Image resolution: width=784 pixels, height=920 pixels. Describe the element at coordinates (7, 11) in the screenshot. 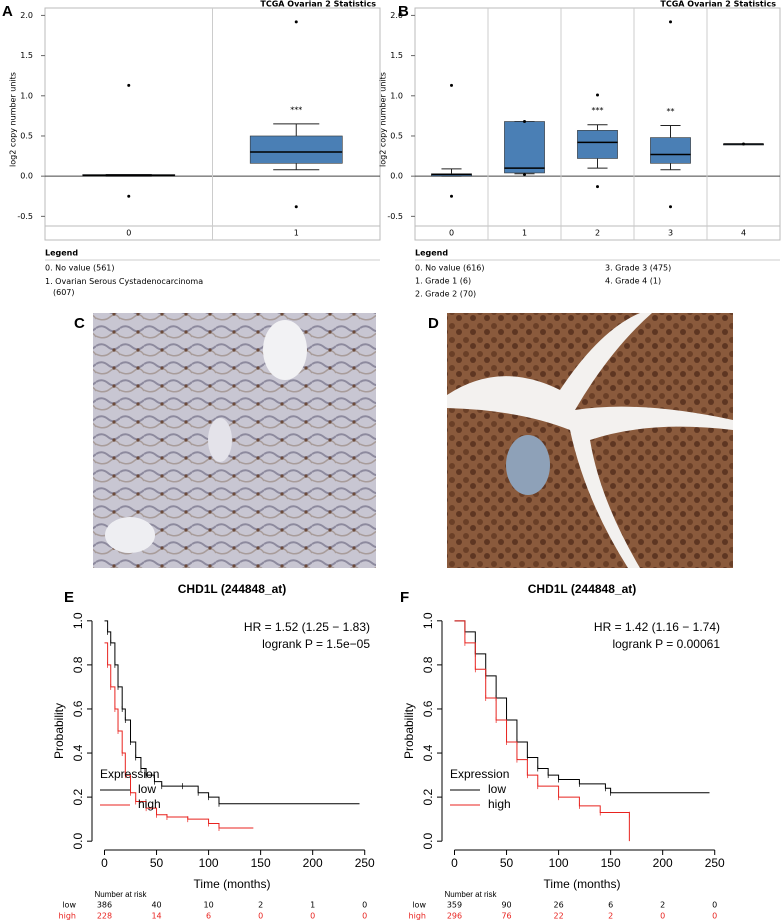

I see `panel-label: A` at that location.